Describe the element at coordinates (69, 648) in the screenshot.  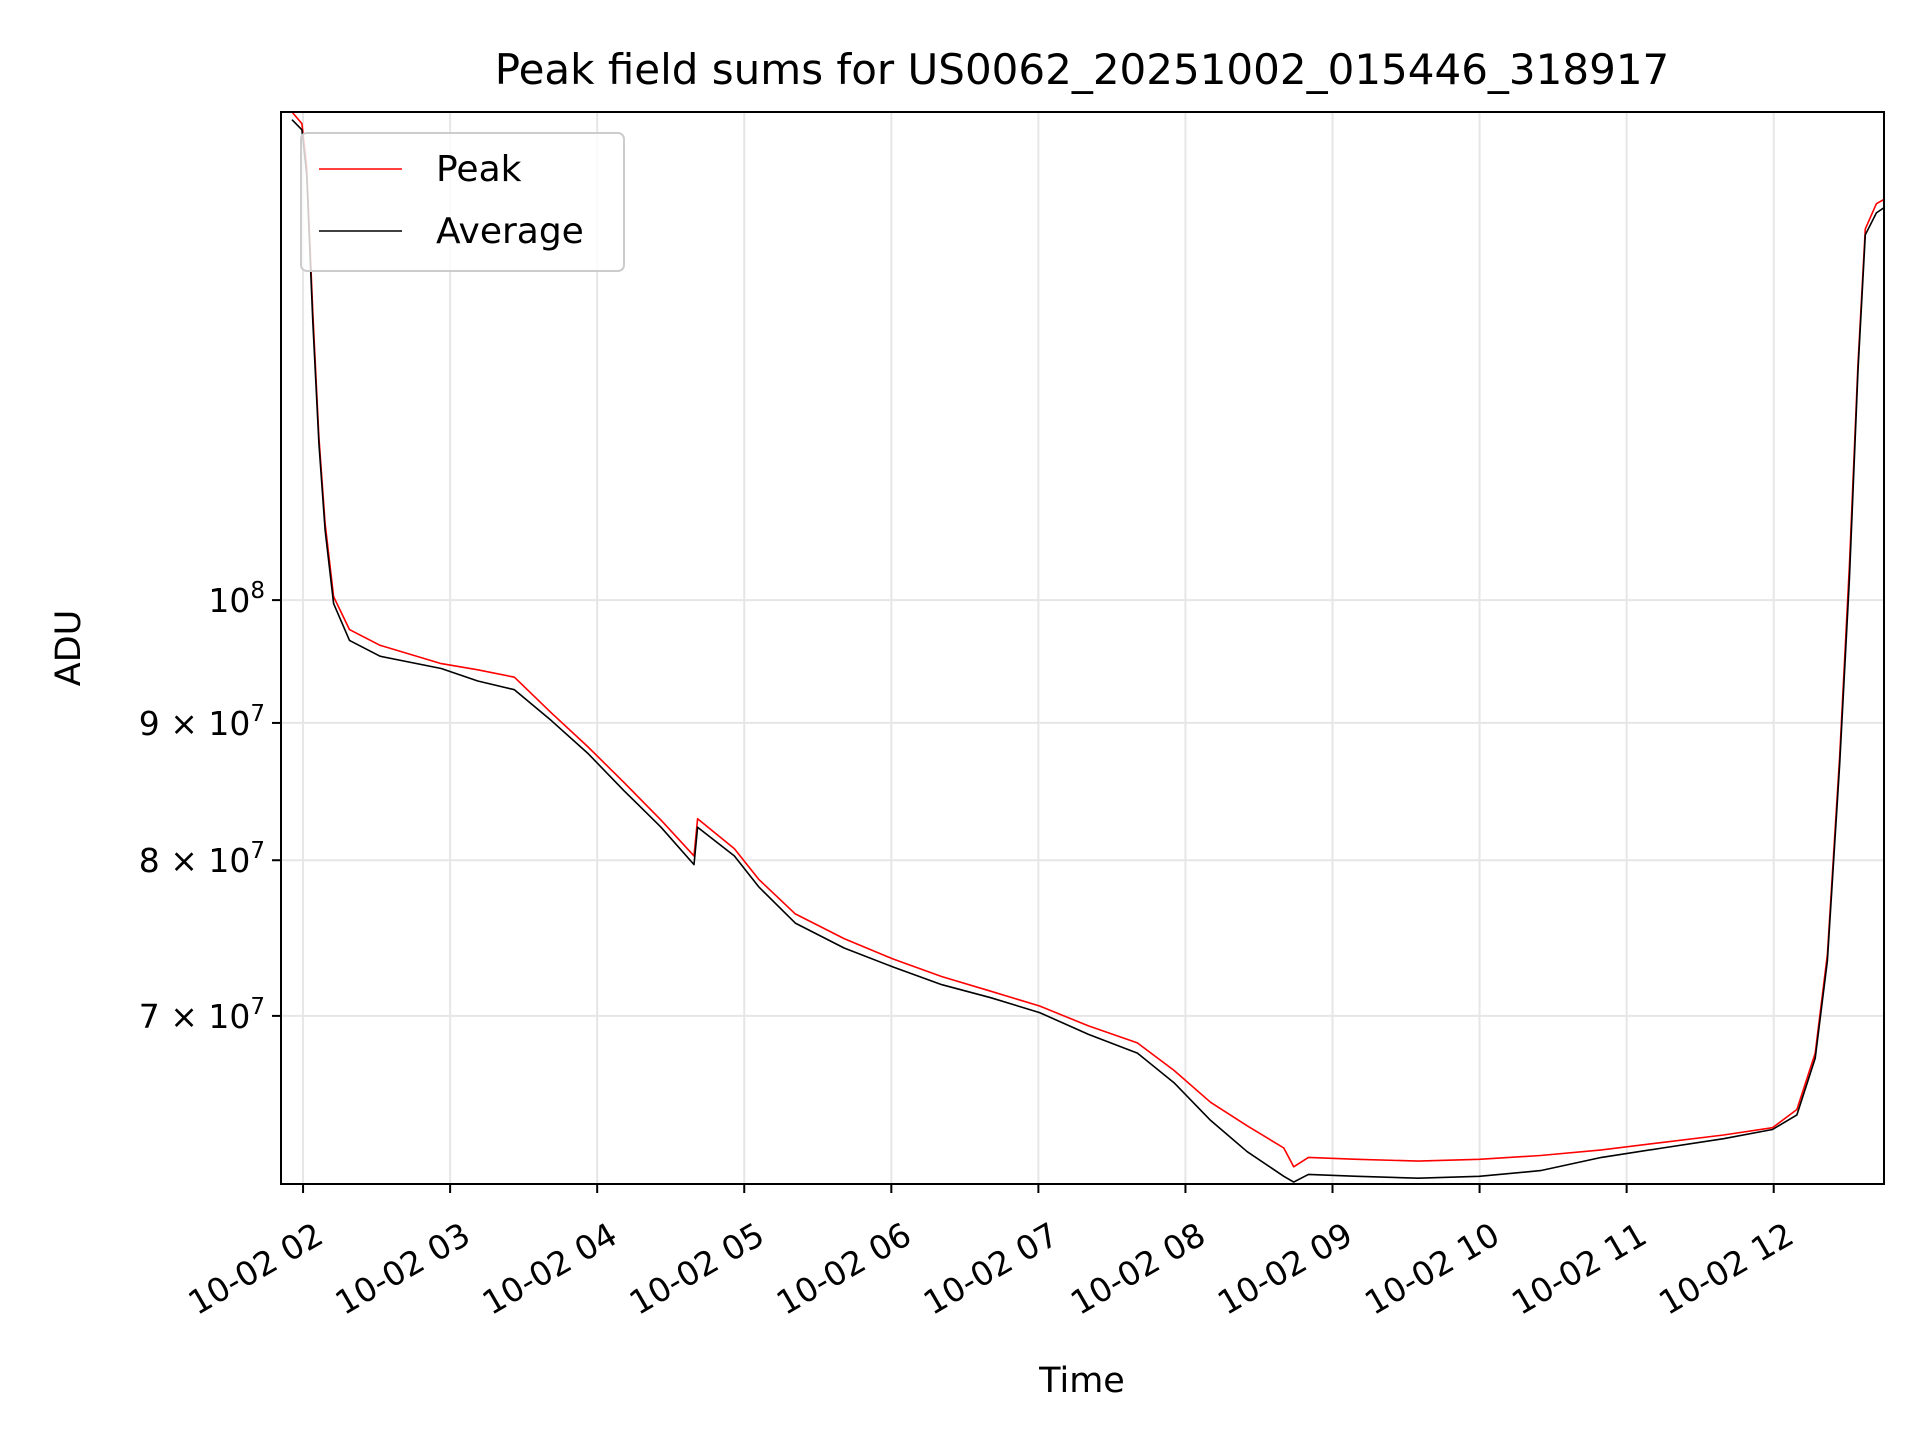
I see `y-axis-label: ADU` at that location.